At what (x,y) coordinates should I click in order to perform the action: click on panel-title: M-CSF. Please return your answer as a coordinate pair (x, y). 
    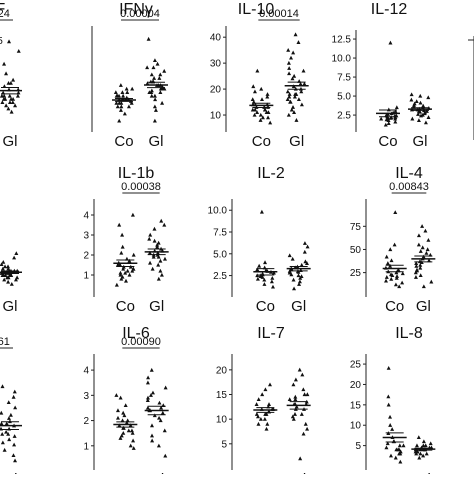
    Looking at the image, I should click on (3, 9).